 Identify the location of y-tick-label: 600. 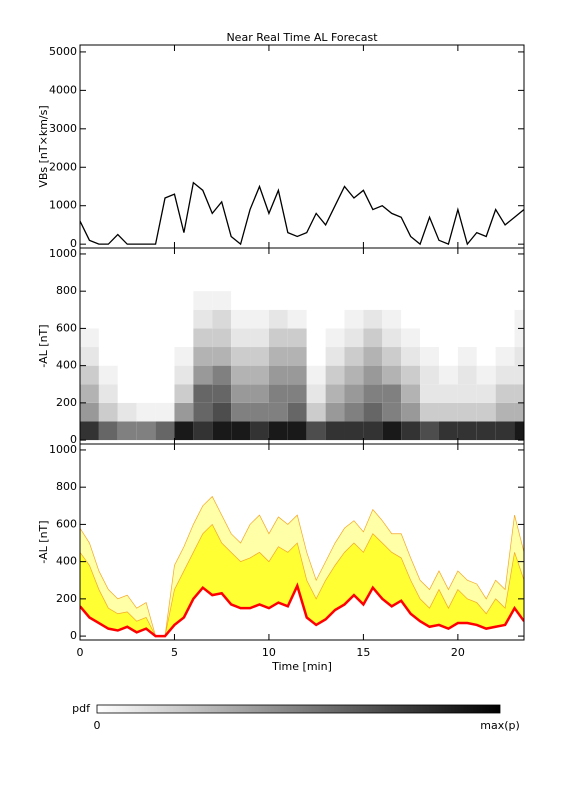
(66, 523).